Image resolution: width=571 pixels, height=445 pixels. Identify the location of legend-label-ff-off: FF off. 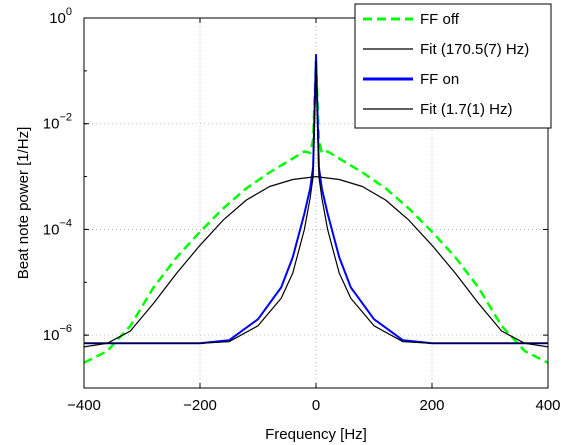
(440, 19).